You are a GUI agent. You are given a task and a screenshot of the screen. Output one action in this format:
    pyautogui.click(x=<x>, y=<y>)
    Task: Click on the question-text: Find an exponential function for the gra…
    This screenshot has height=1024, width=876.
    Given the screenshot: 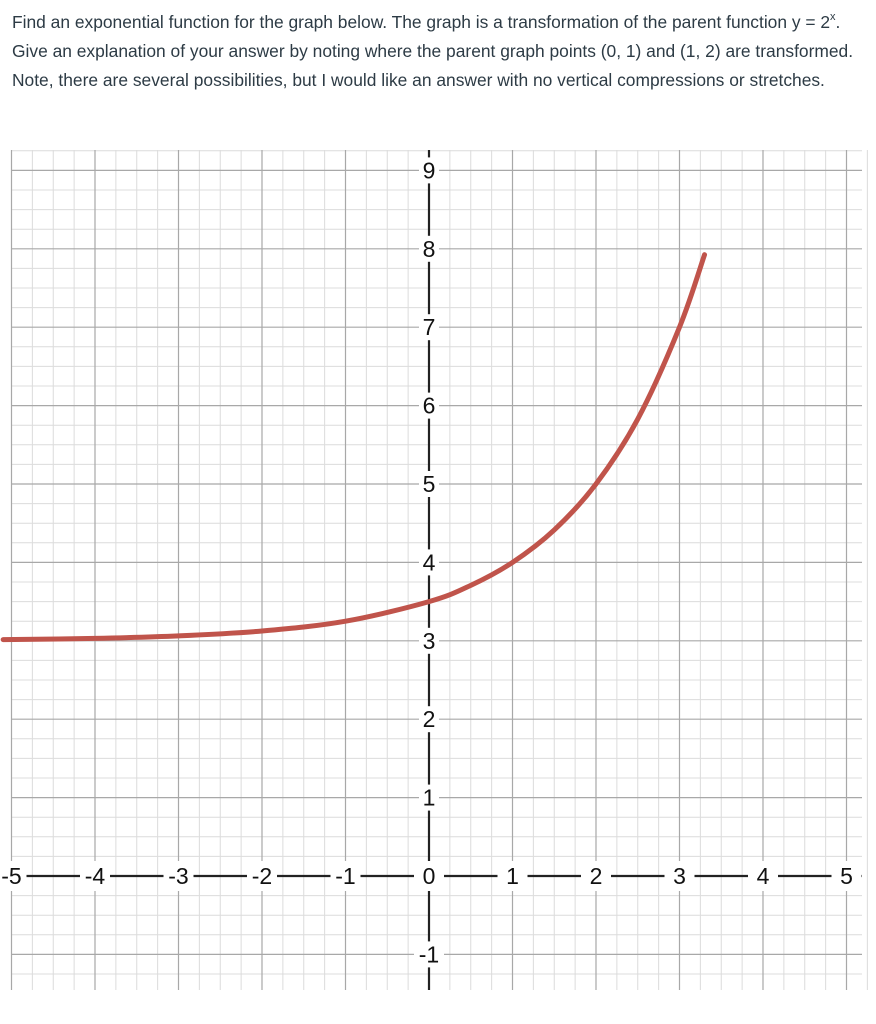 What is the action you would take?
    pyautogui.click(x=437, y=51)
    